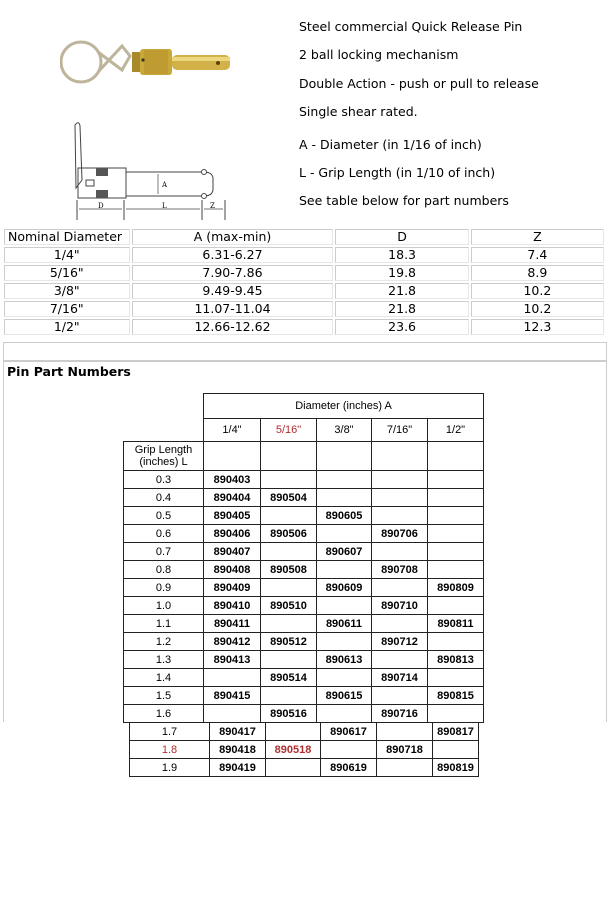  I want to click on table-cell: 11.07-11.04, so click(232, 309).